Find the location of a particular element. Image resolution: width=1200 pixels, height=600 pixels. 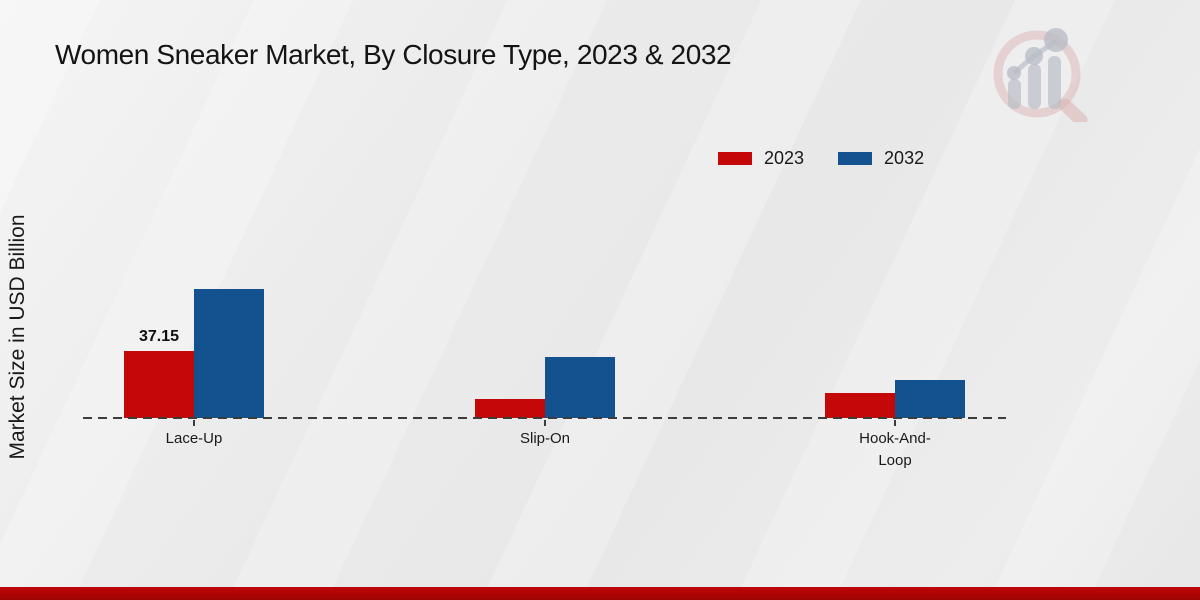

footer-accent-band is located at coordinates (600, 593).